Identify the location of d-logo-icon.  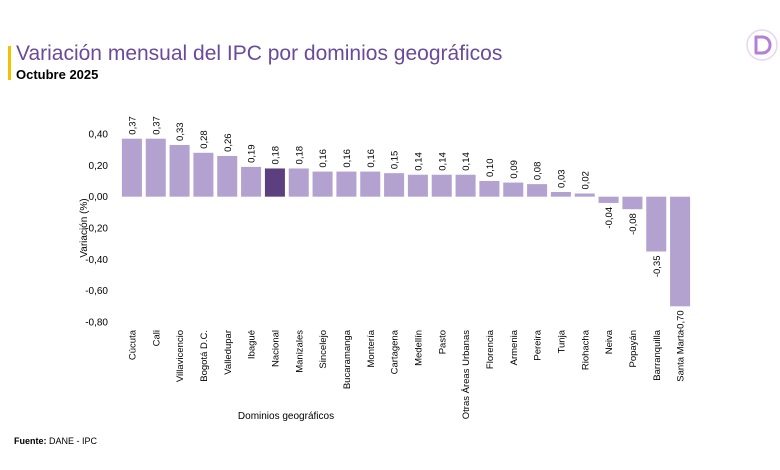
(762, 45).